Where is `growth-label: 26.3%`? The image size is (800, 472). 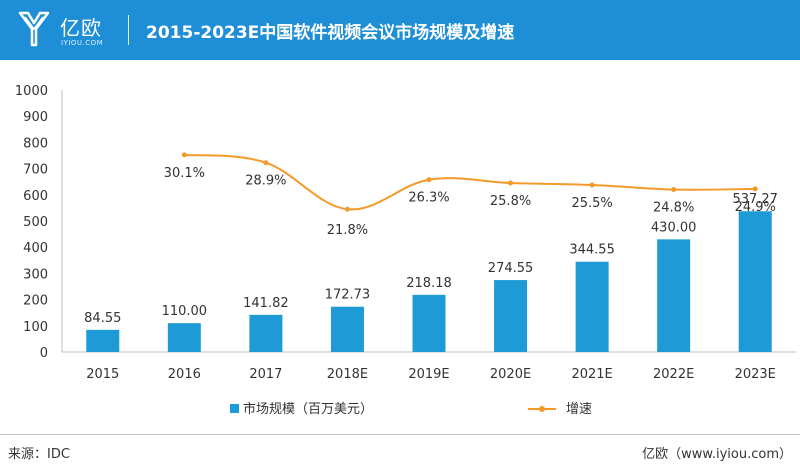
growth-label: 26.3% is located at coordinates (428, 198).